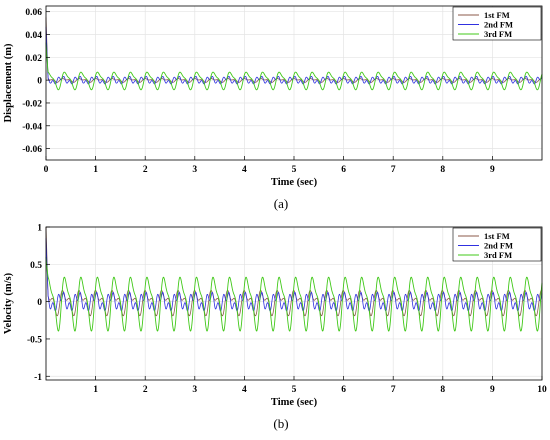 The width and height of the screenshot is (550, 440). Describe the element at coordinates (95, 390) in the screenshot. I see `velocity-x-tick-label: 1` at that location.